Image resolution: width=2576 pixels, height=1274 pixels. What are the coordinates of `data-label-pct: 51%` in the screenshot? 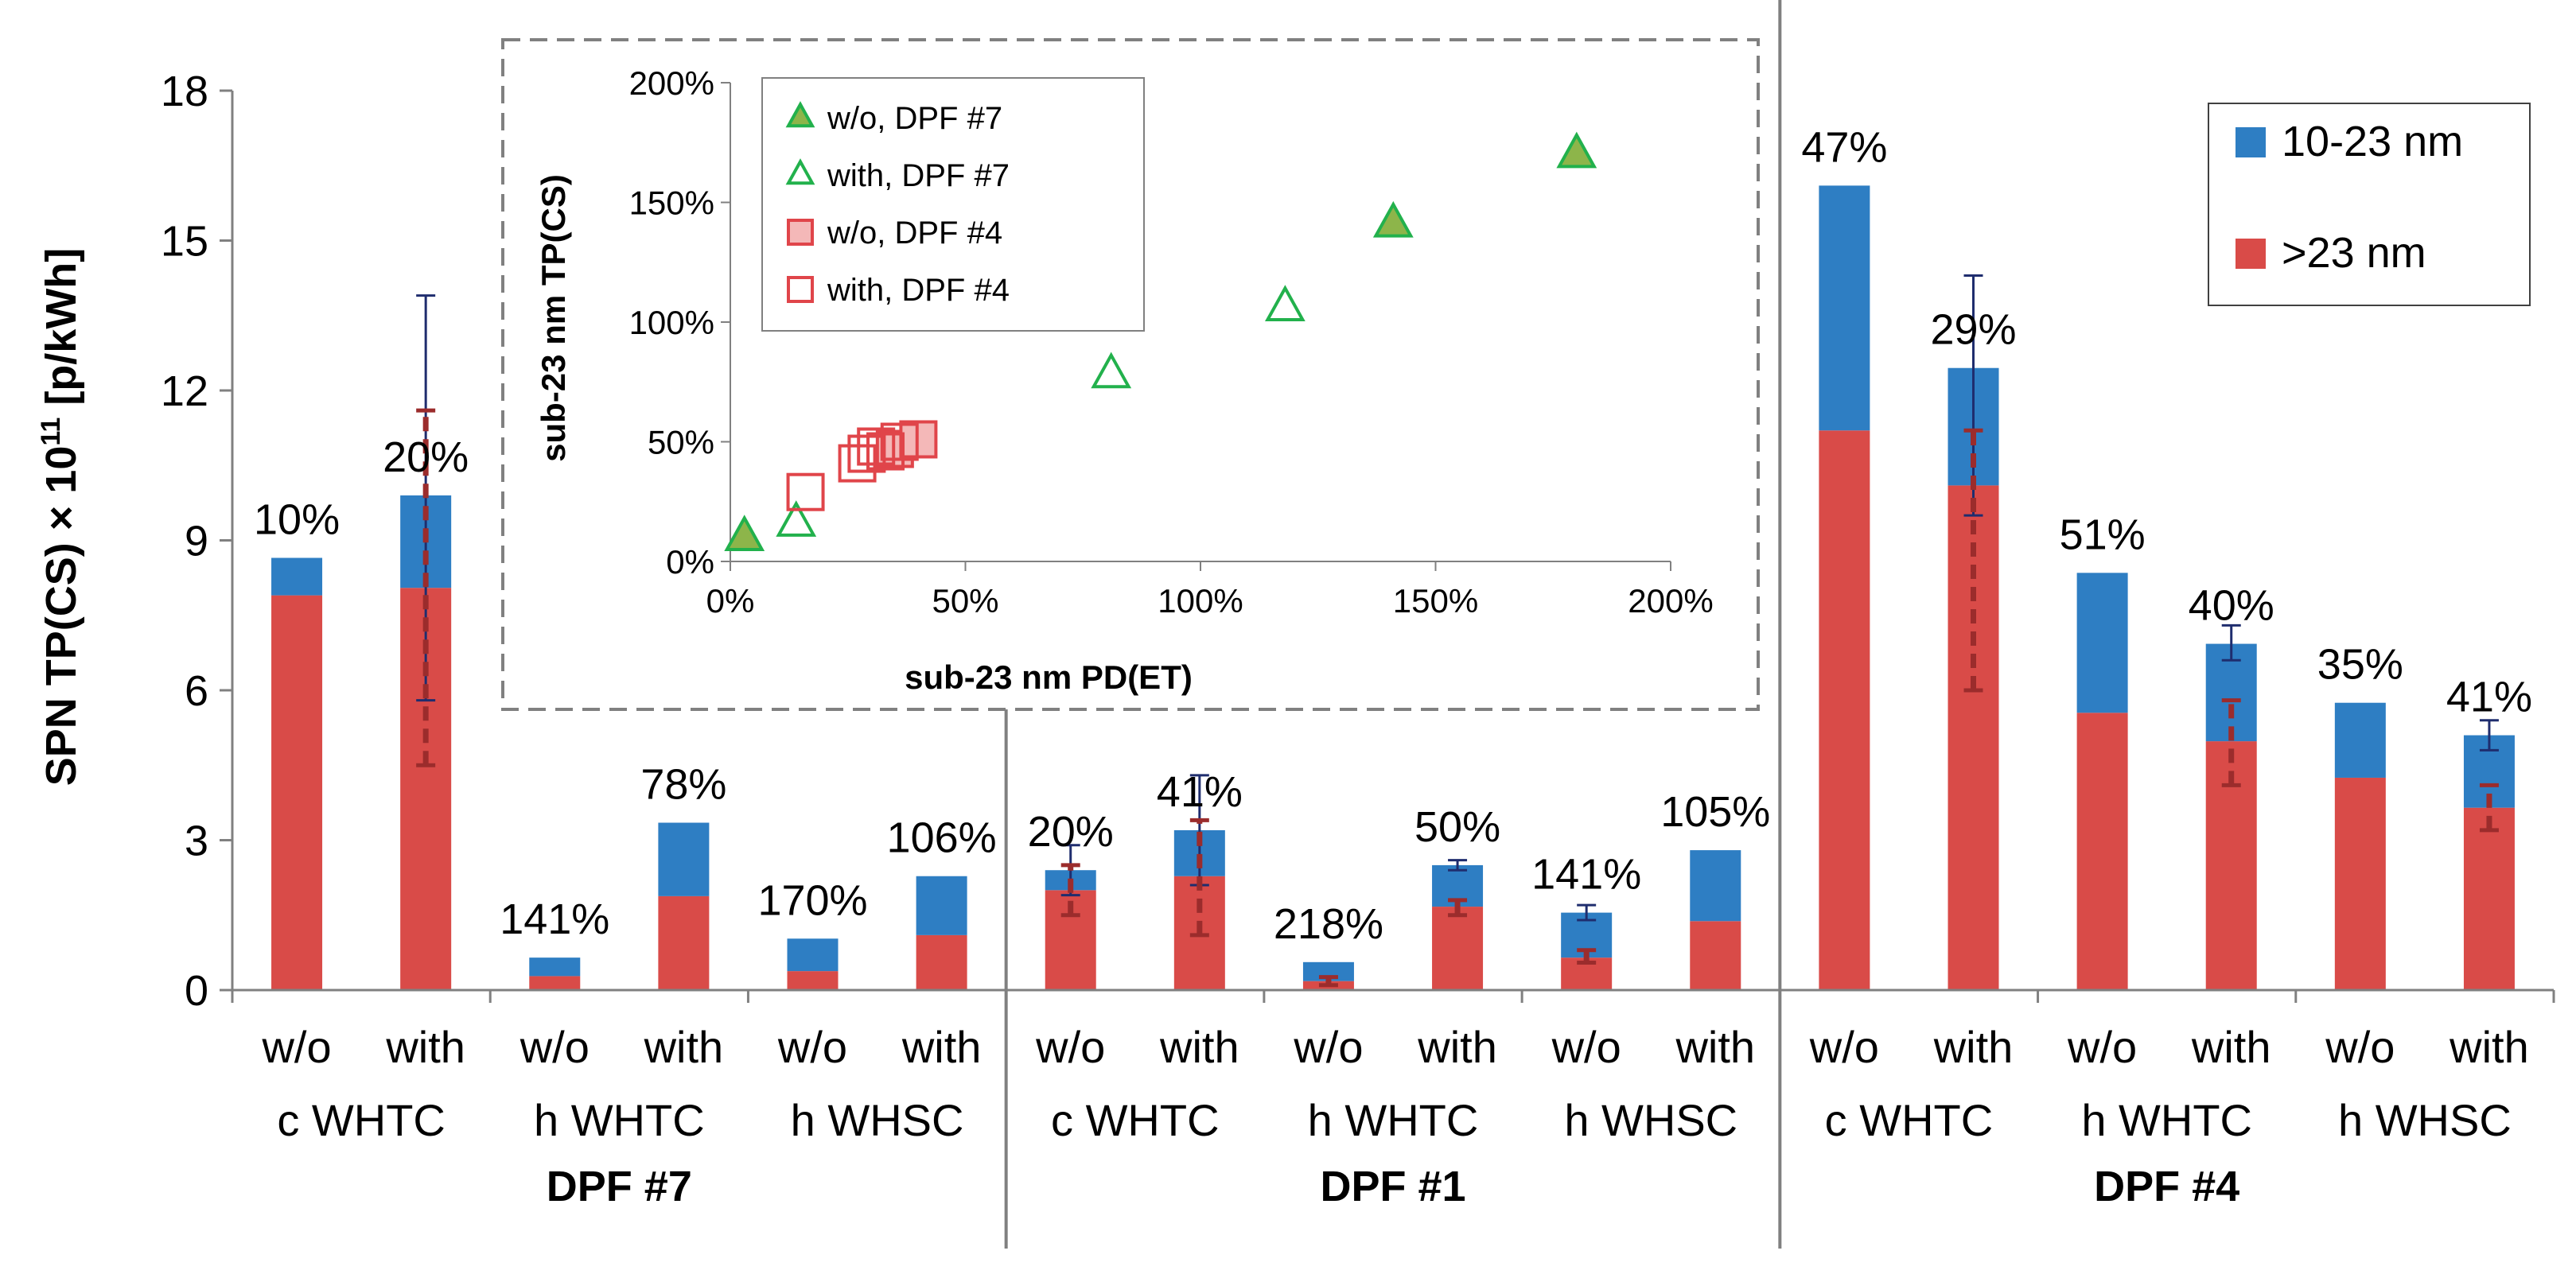 It's located at (2103, 534).